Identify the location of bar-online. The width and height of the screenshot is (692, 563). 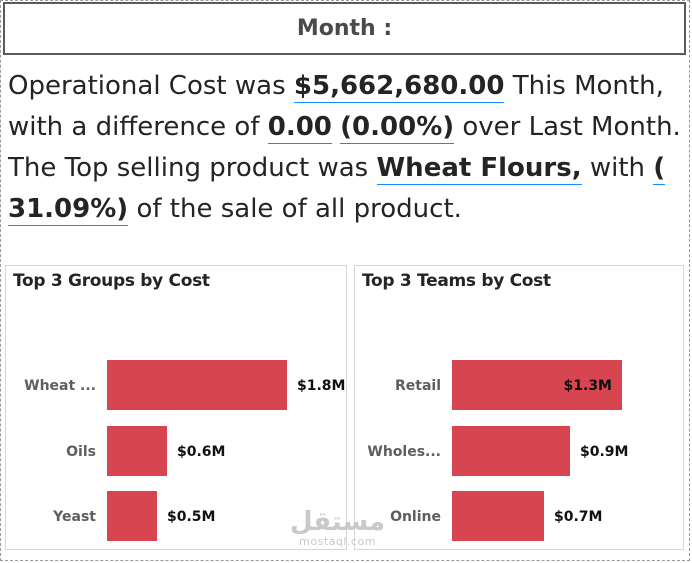
(498, 516).